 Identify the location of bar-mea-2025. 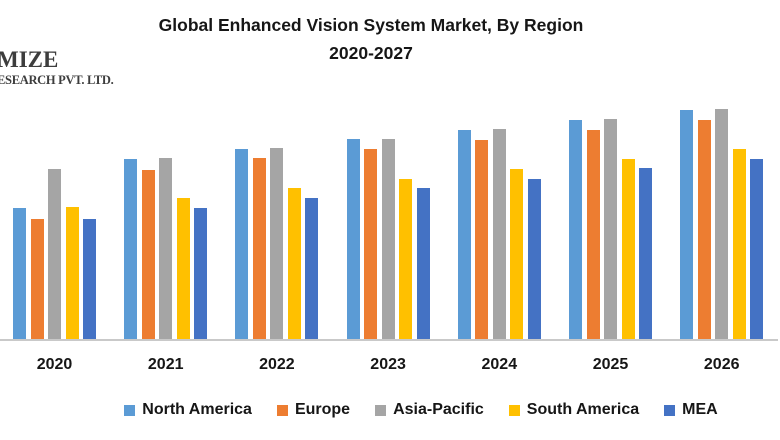
(645, 253).